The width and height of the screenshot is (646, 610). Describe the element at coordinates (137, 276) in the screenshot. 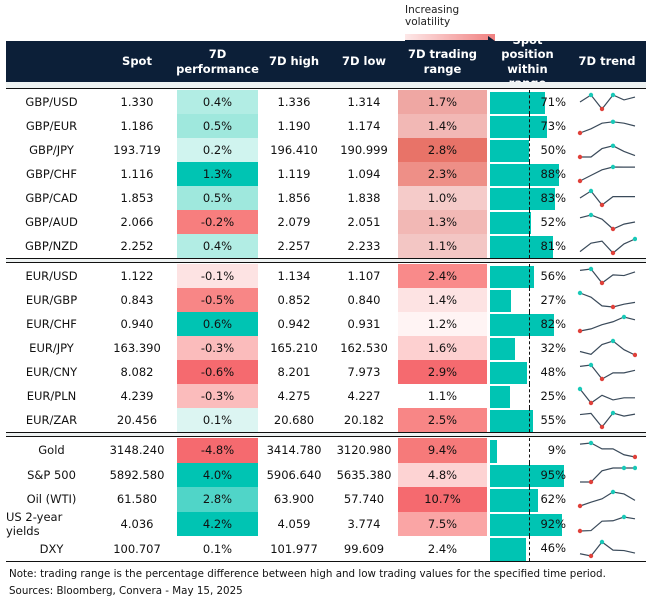

I see `spot-cell: 1.122` at that location.